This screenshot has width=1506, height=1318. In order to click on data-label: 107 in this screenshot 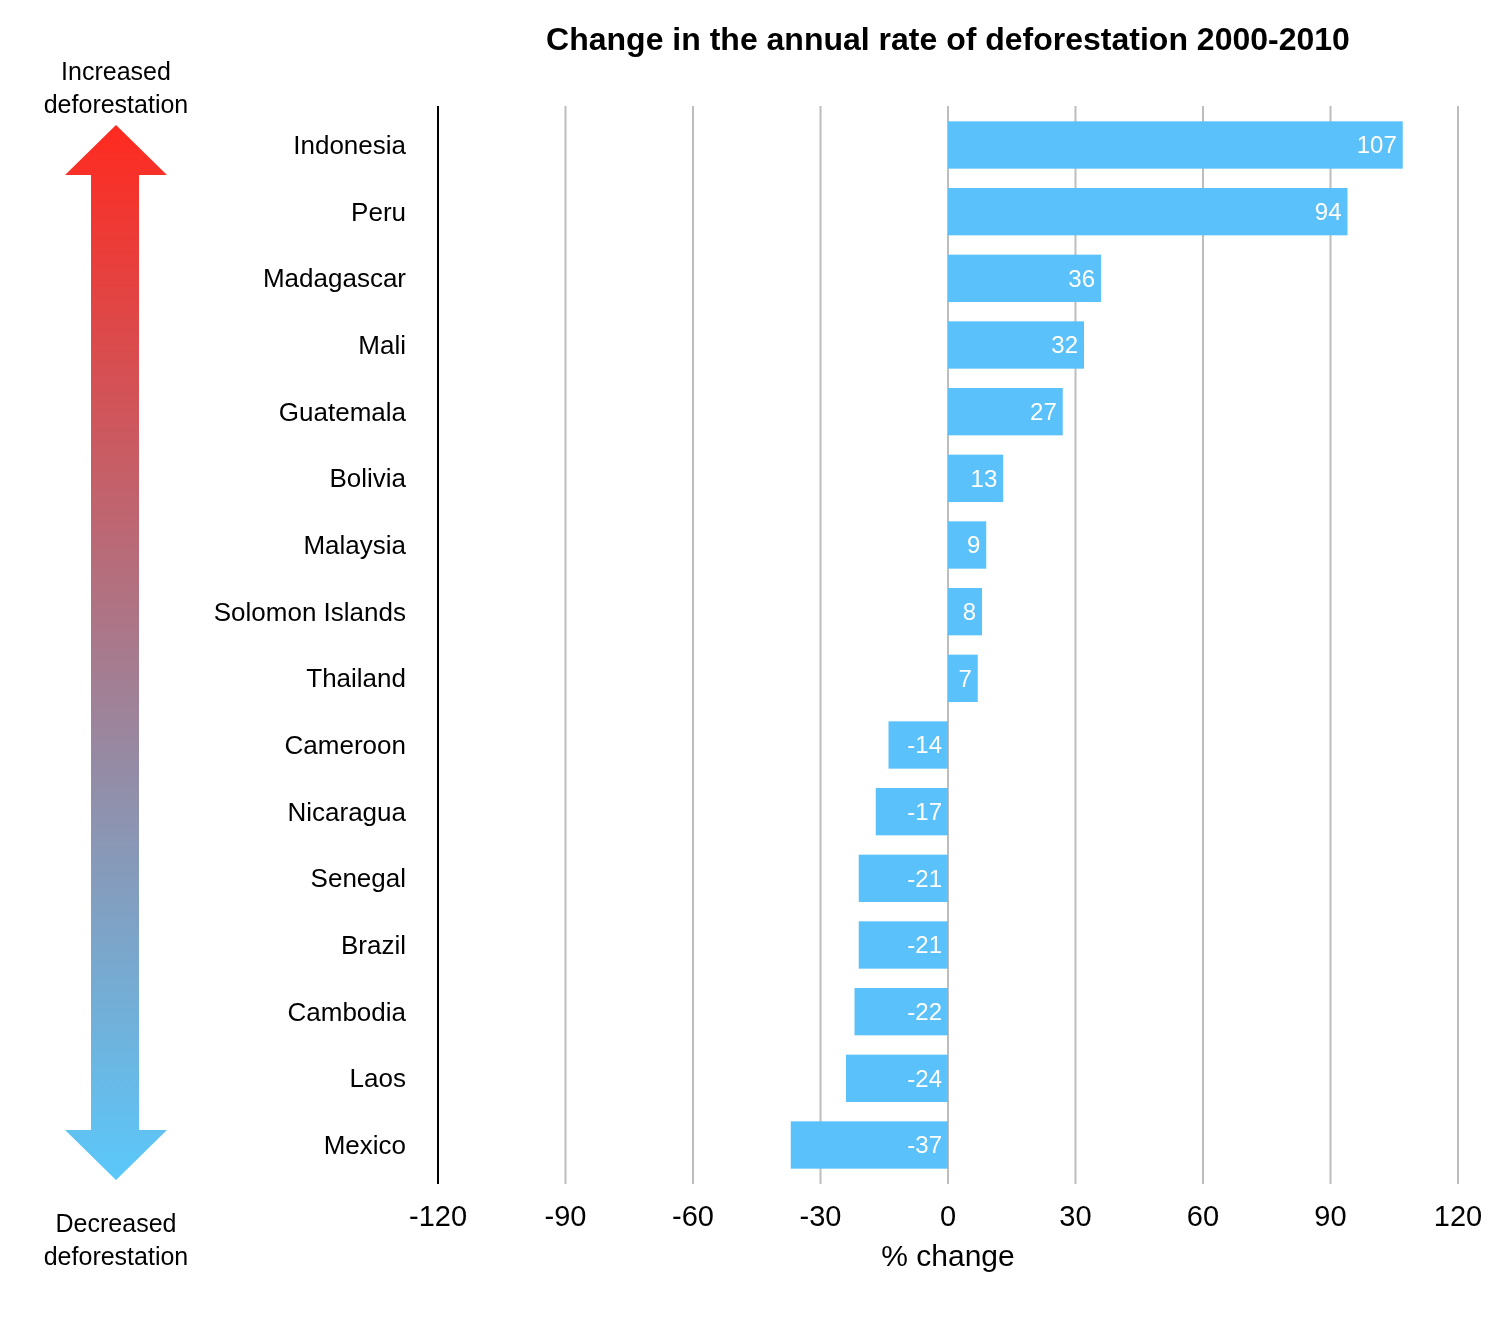, I will do `click(1376, 145)`.